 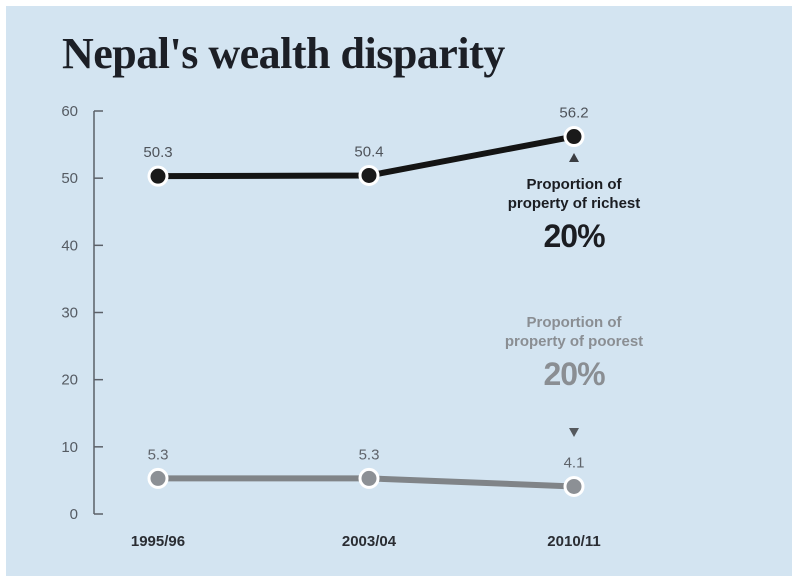 What do you see at coordinates (574, 157) in the screenshot?
I see `arrow-up-icon` at bounding box center [574, 157].